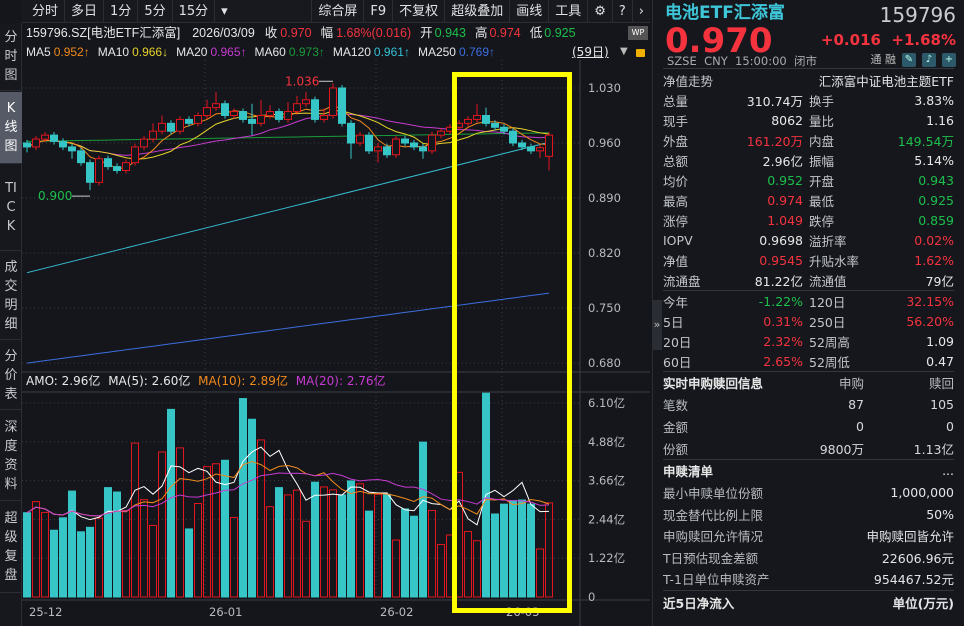  I want to click on left-tab-5: 深度资料, so click(11, 456).